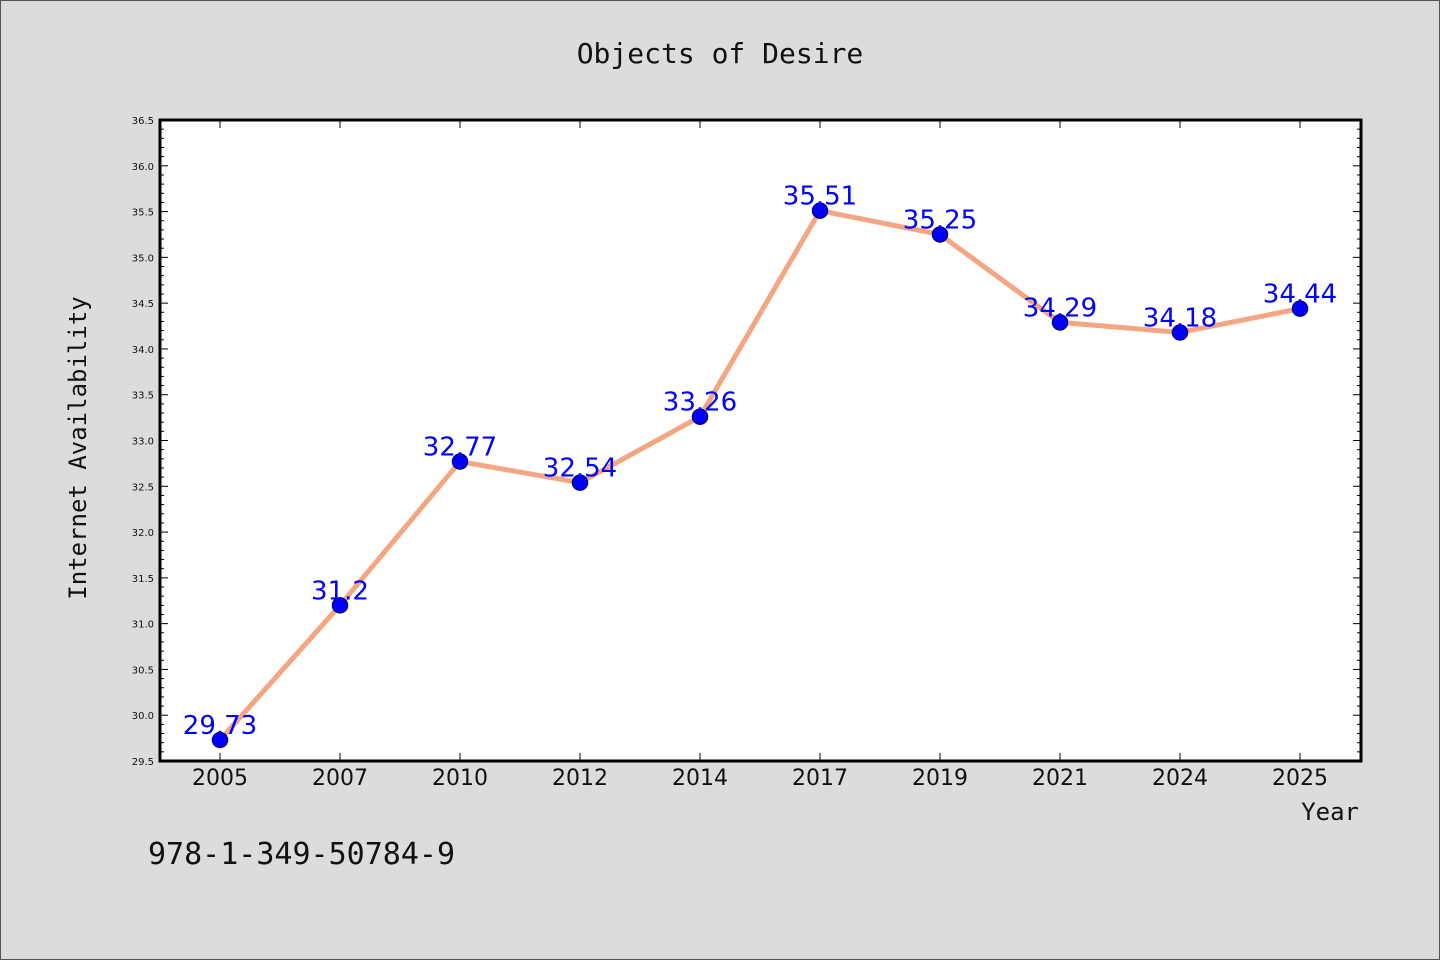  Describe the element at coordinates (143, 625) in the screenshot. I see `y-tick-label: 31.0` at that location.